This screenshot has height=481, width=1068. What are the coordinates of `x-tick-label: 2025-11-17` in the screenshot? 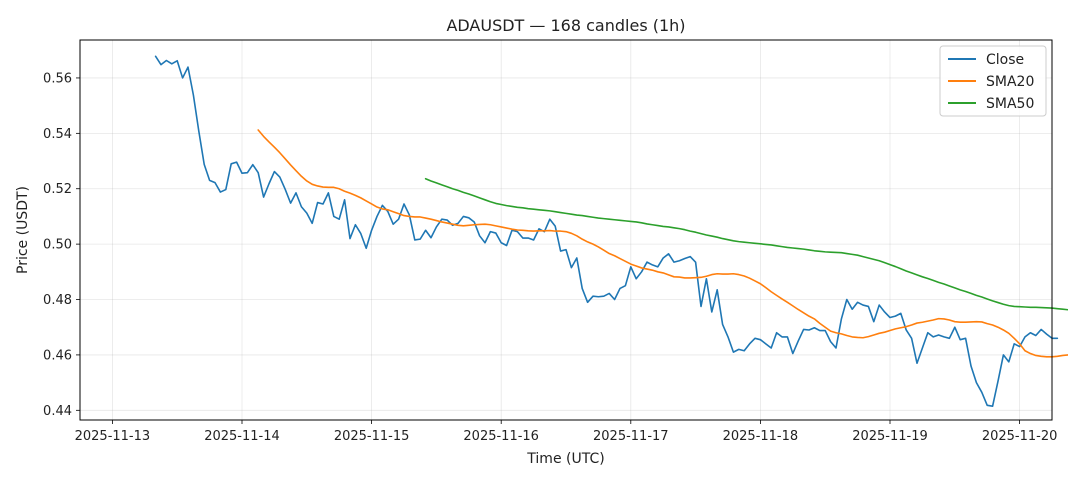 It's located at (631, 436).